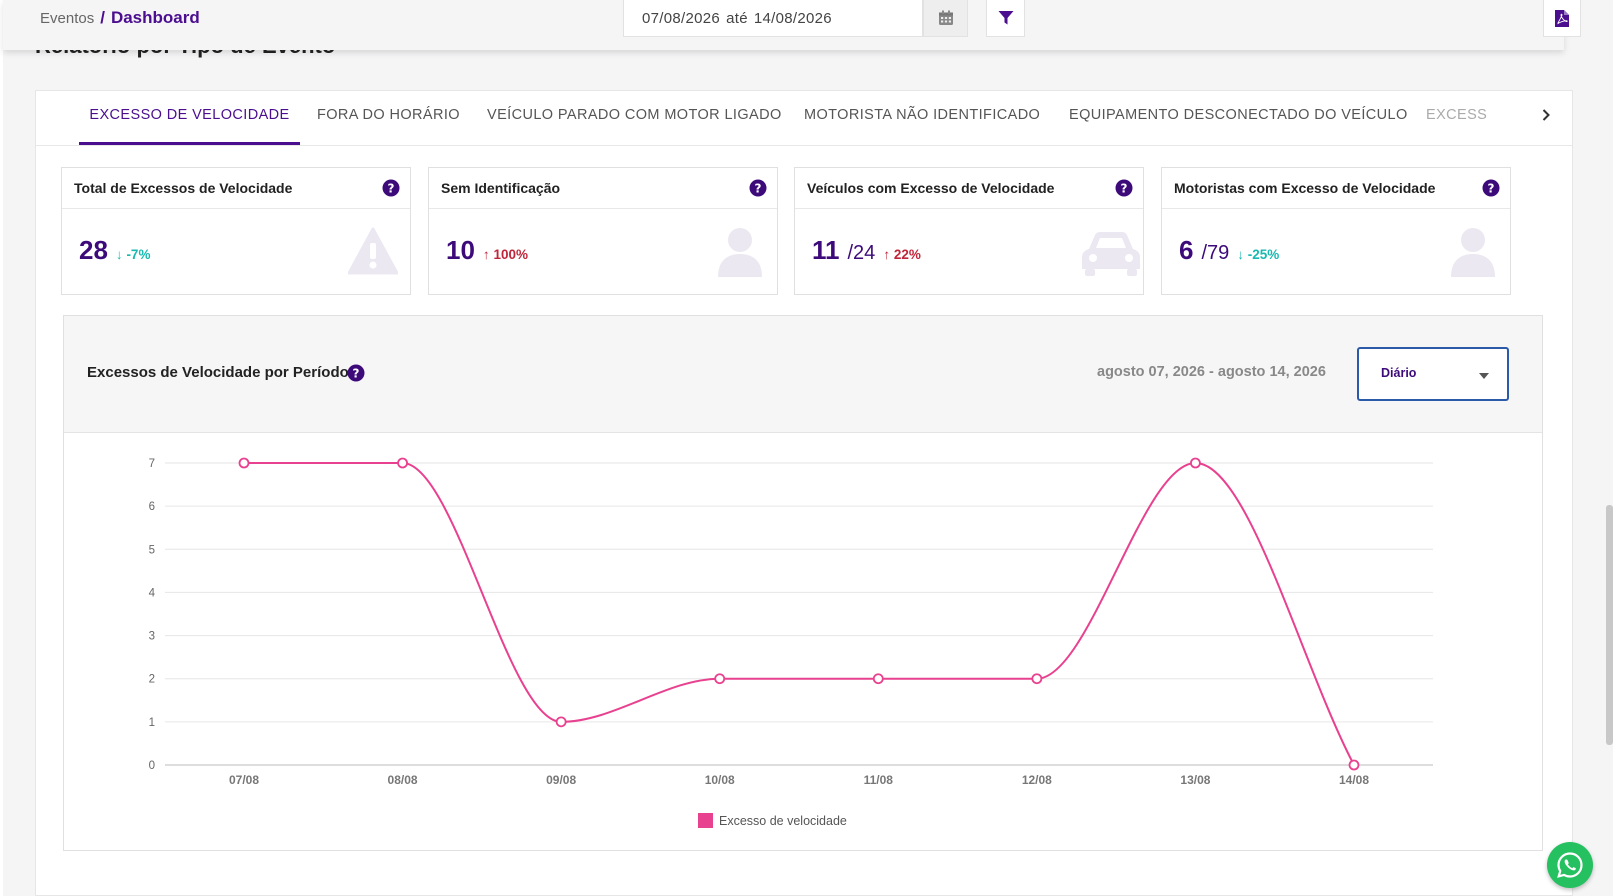 The image size is (1613, 896). What do you see at coordinates (561, 780) in the screenshot?
I see `x-tick-label: 09/08` at bounding box center [561, 780].